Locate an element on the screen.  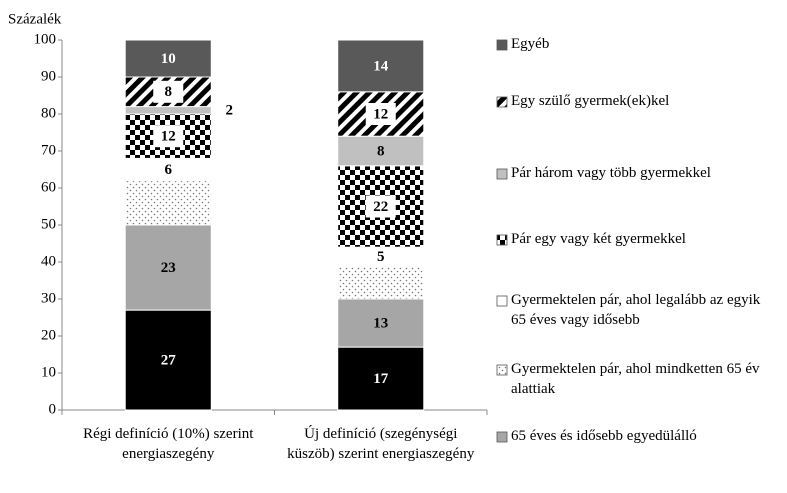
data-label: 22 is located at coordinates (380, 207).